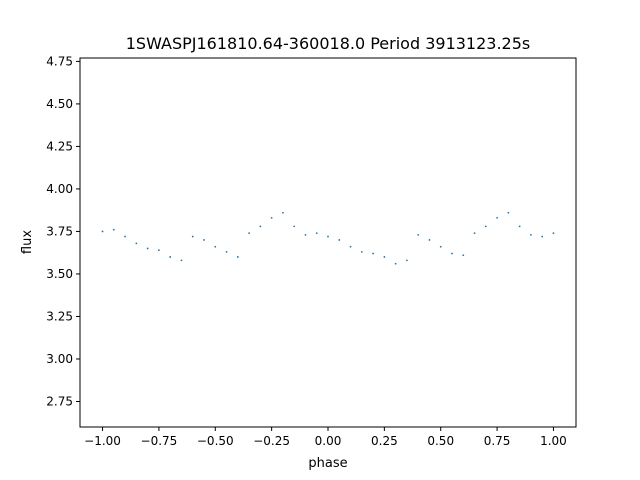  I want to click on x-tick-label: −1.00, so click(102, 441).